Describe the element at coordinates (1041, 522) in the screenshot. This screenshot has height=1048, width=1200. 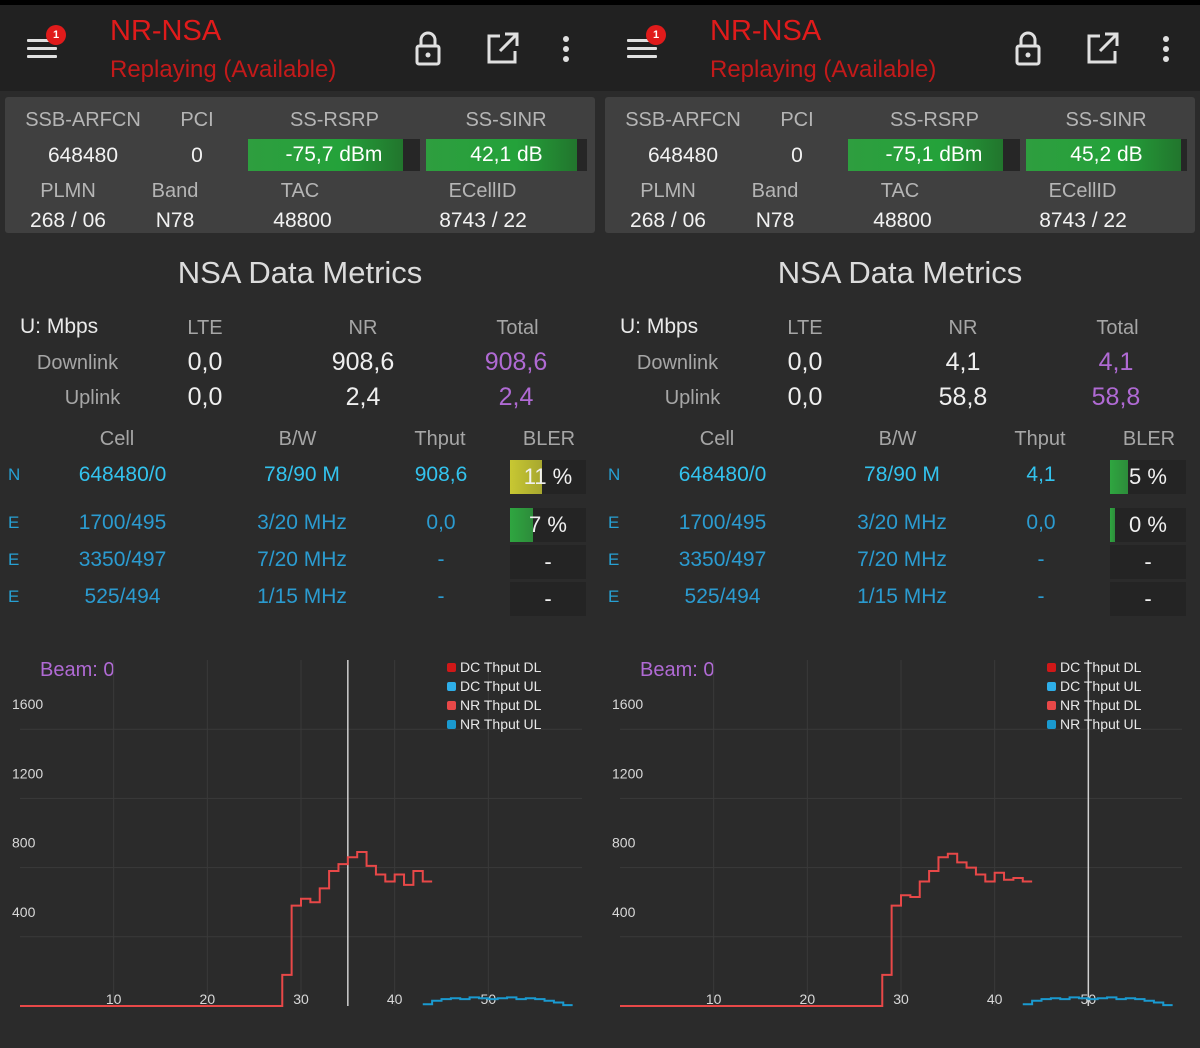
I see `cell-thput: 0,0` at that location.